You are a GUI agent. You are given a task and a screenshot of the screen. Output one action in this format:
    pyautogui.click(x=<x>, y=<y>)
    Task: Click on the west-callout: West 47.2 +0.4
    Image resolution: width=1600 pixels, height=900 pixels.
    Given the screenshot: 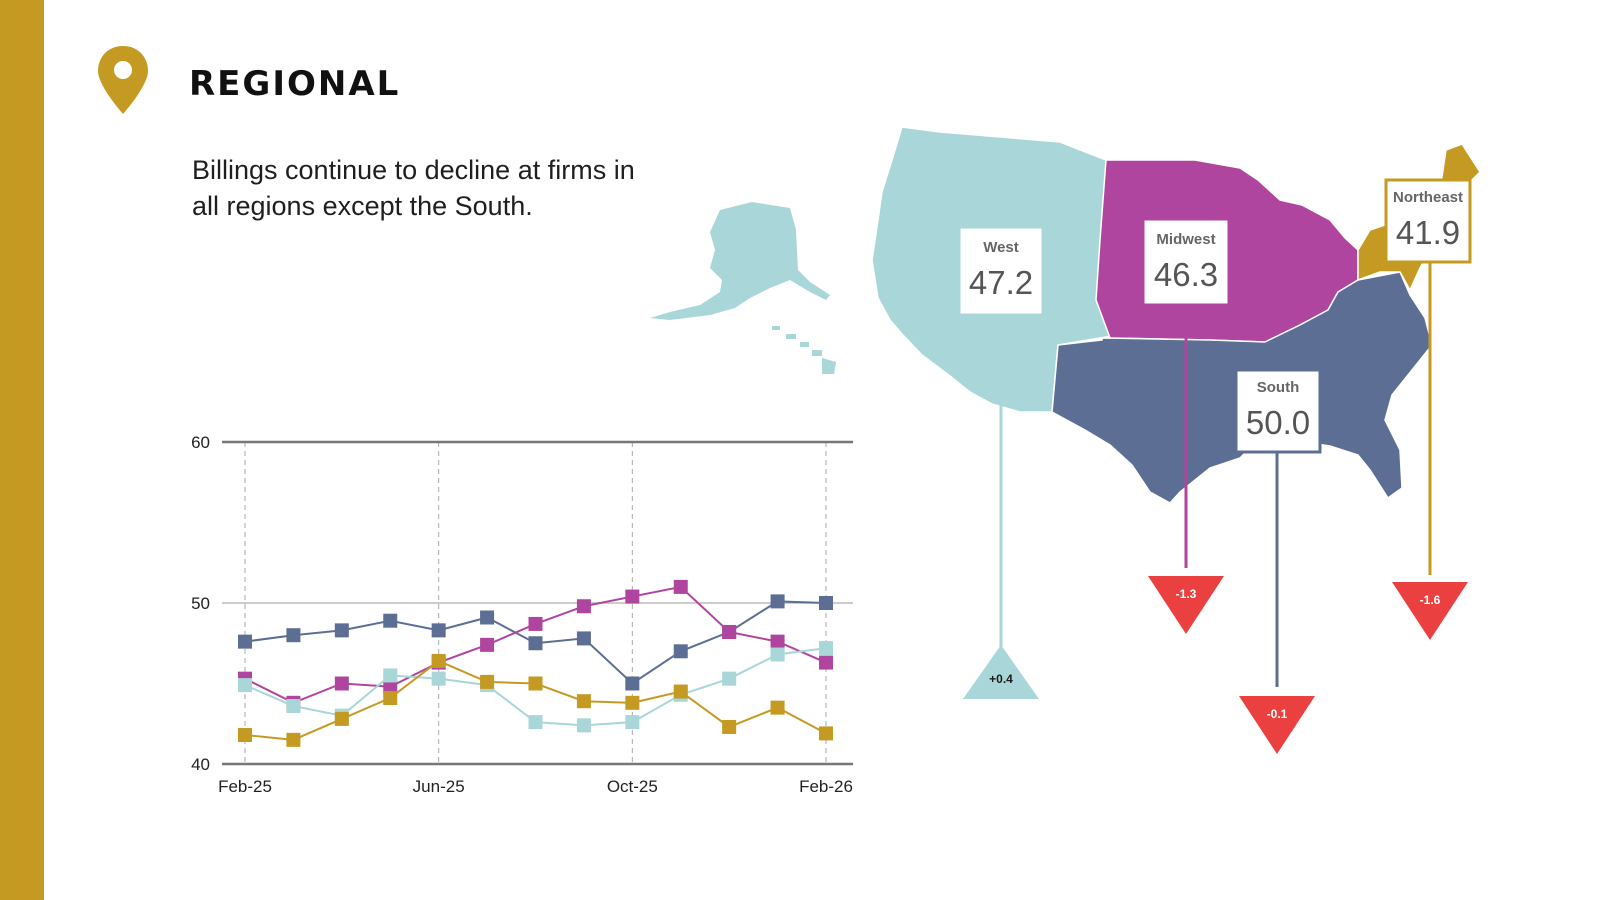 What is the action you would take?
    pyautogui.click(x=1001, y=463)
    